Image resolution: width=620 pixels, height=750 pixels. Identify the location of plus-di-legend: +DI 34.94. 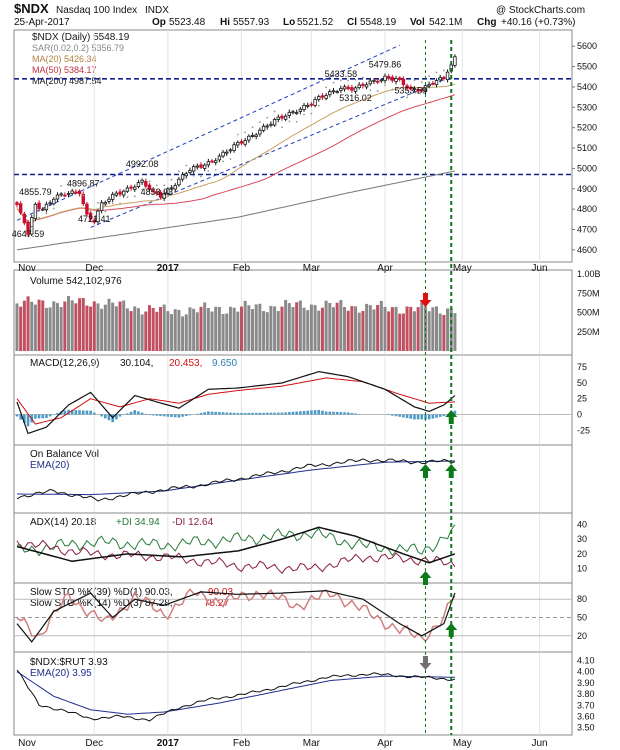
(138, 522).